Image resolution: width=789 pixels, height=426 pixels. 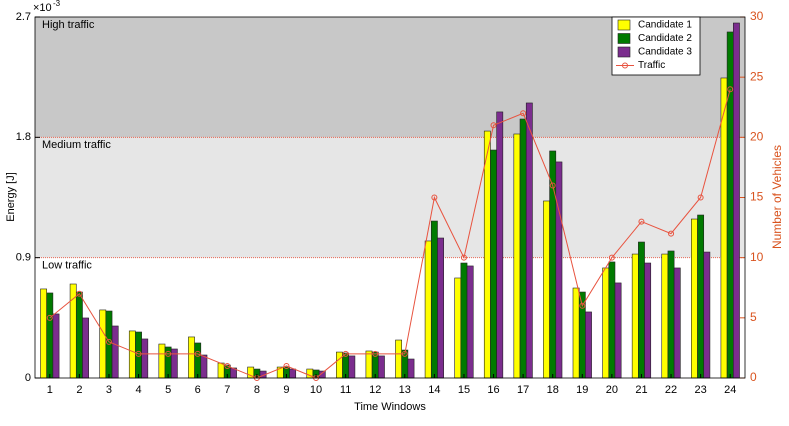 What do you see at coordinates (390, 407) in the screenshot?
I see `x-axis-label: Time Windows` at bounding box center [390, 407].